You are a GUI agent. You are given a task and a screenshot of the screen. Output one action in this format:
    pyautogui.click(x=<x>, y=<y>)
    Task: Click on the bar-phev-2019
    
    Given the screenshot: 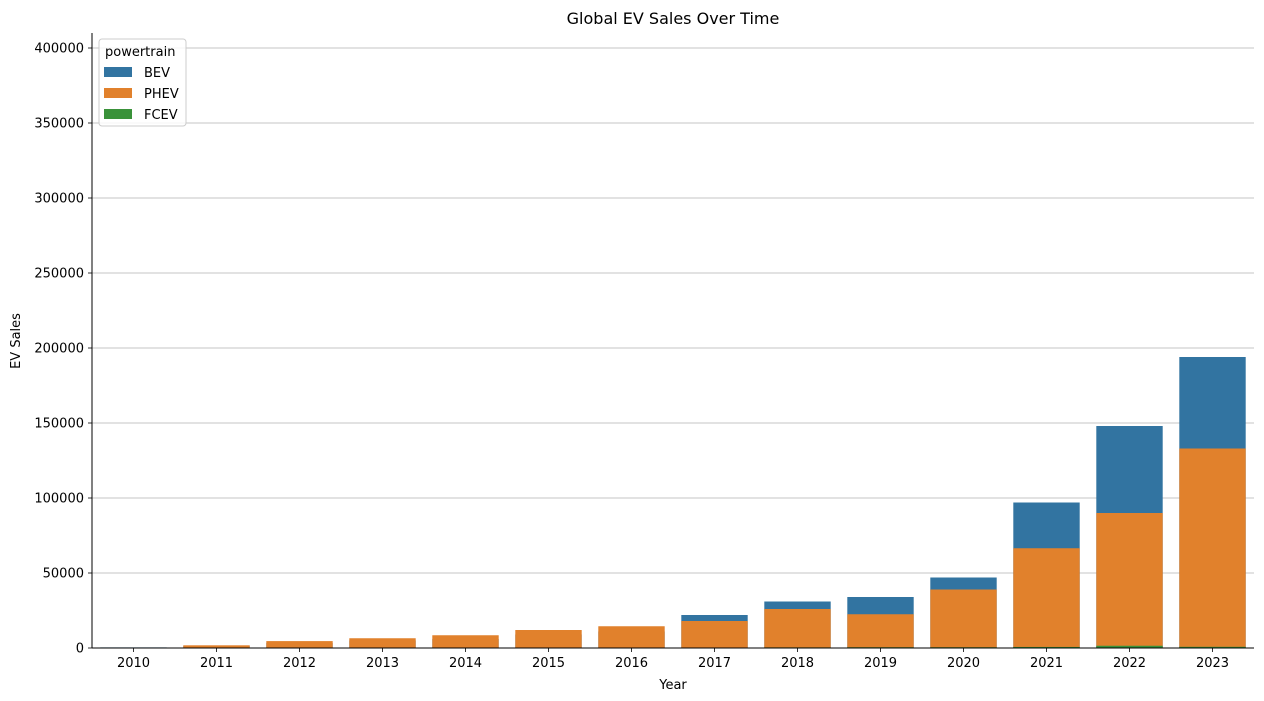 What is the action you would take?
    pyautogui.click(x=880, y=631)
    